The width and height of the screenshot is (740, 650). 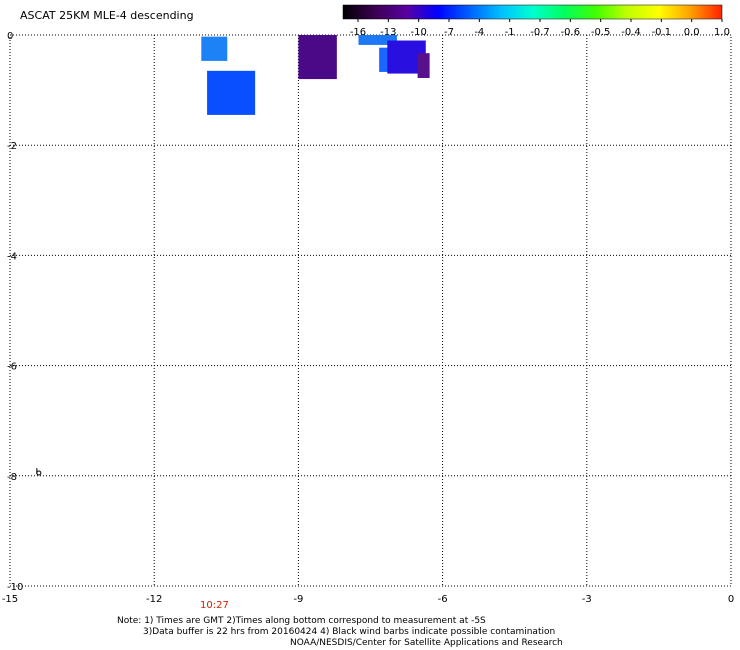 What do you see at coordinates (358, 32) in the screenshot?
I see `colorbar-label: -16` at bounding box center [358, 32].